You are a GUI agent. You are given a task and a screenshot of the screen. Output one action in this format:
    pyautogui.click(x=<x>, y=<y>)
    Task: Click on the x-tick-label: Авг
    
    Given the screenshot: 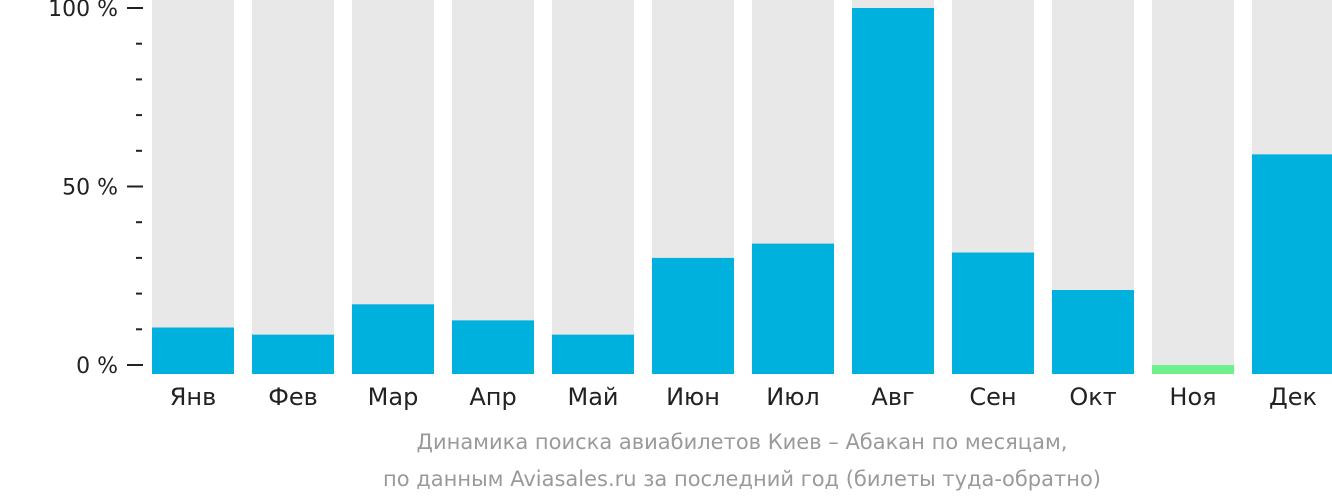 What is the action you would take?
    pyautogui.click(x=892, y=397)
    